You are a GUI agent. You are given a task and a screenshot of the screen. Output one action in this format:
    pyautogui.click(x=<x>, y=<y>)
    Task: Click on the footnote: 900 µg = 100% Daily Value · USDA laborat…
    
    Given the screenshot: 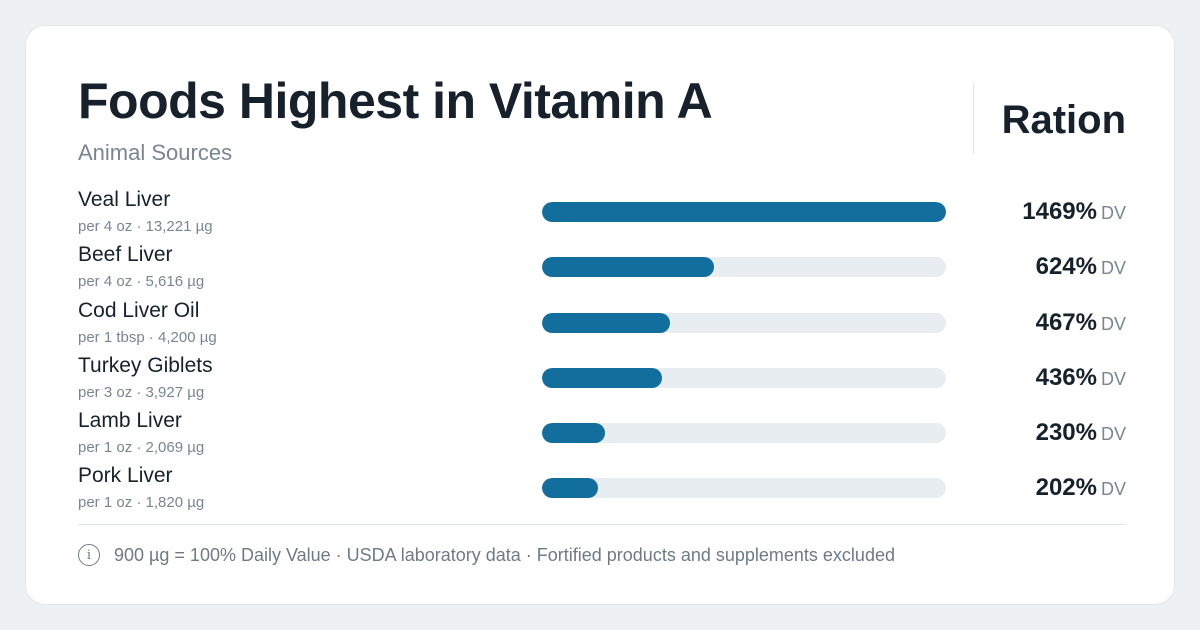 What is the action you would take?
    pyautogui.click(x=504, y=554)
    